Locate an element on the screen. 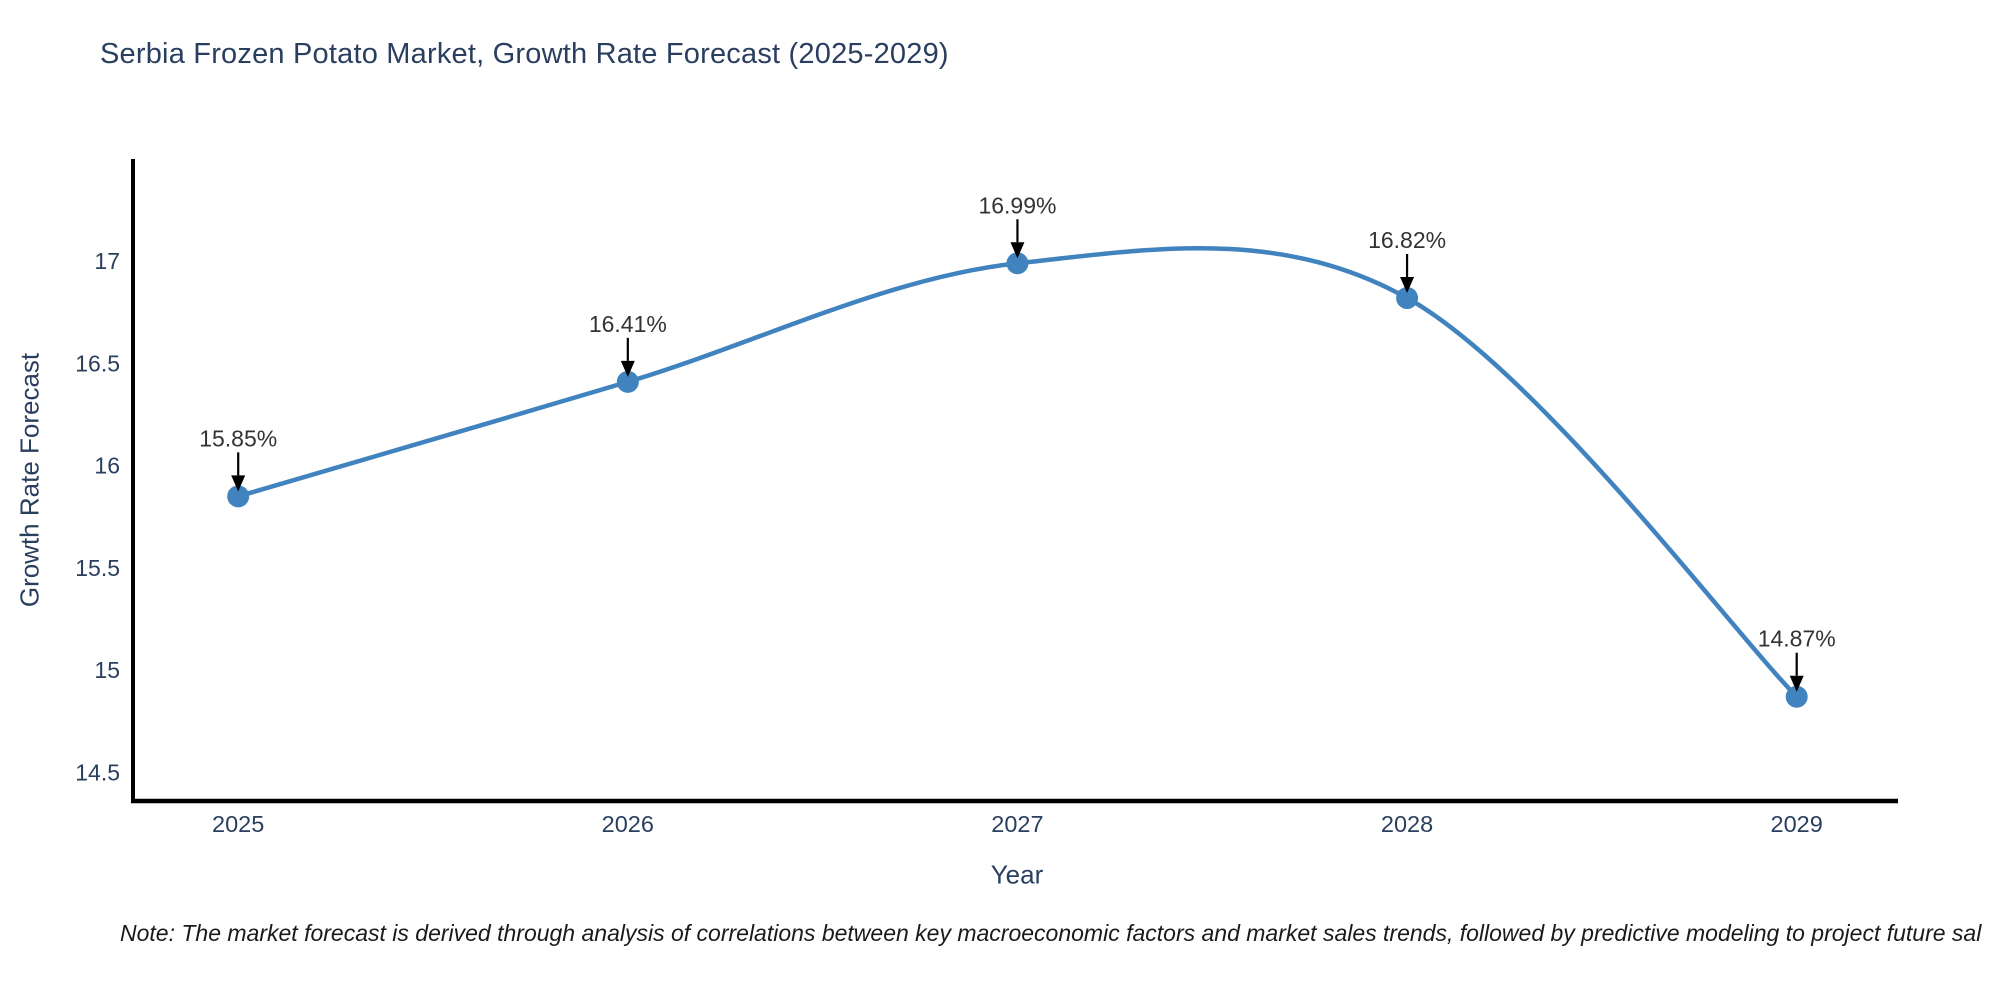 The height and width of the screenshot is (1000, 2000). y-tick-label: 15 is located at coordinates (107, 670).